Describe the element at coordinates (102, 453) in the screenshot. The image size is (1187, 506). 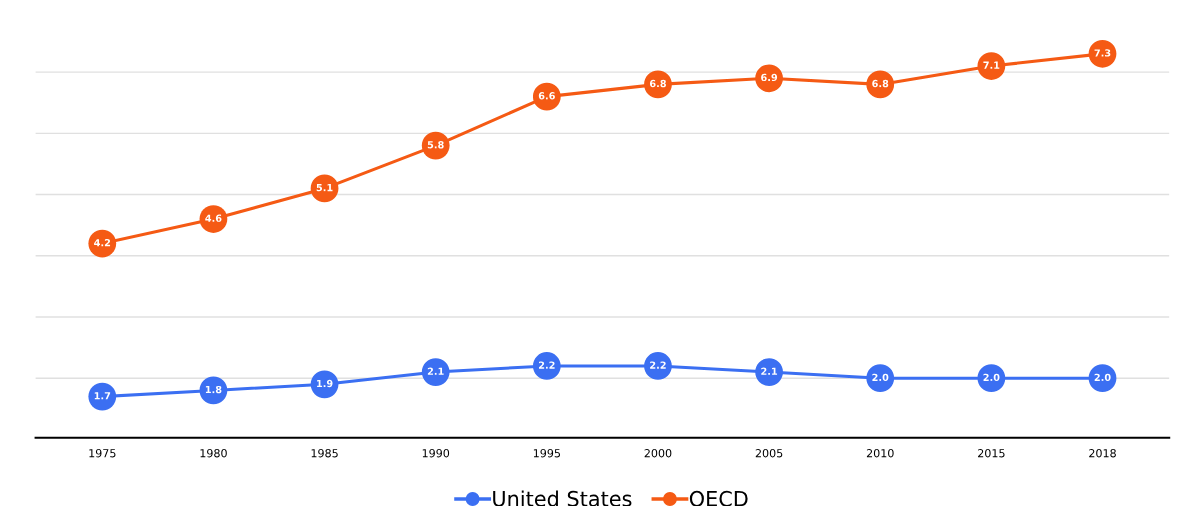
I see `x-tick-label: 1975` at that location.